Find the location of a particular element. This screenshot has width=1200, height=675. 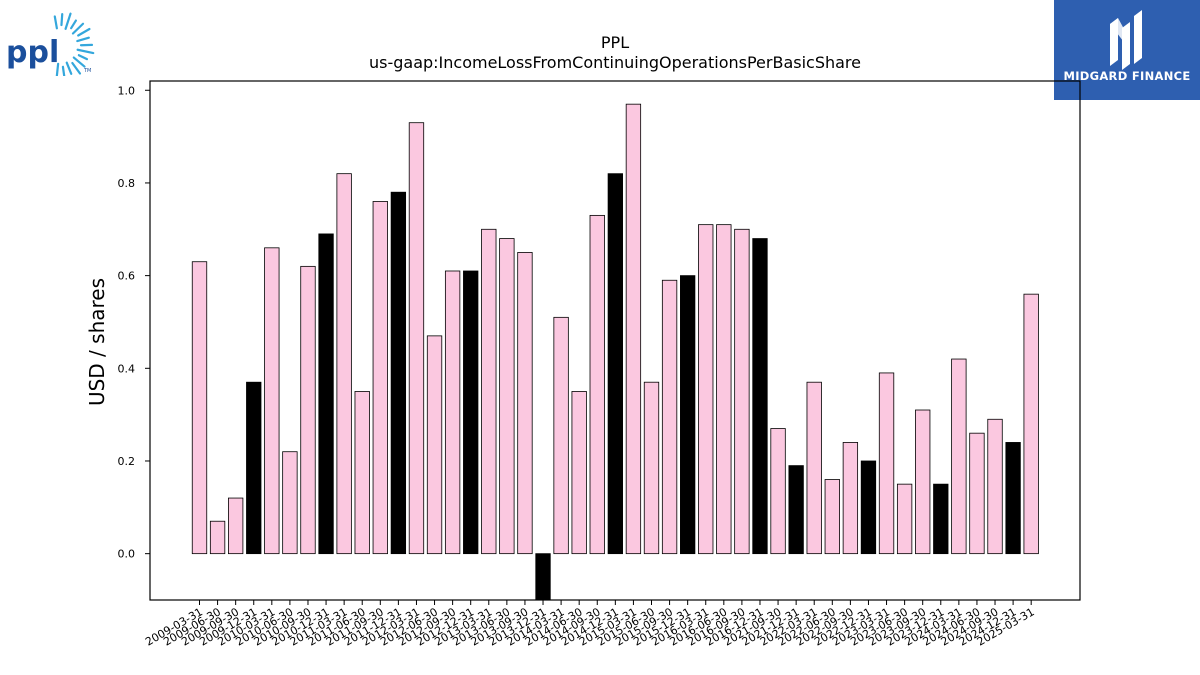

trademark-mark: TM is located at coordinates (87, 71).